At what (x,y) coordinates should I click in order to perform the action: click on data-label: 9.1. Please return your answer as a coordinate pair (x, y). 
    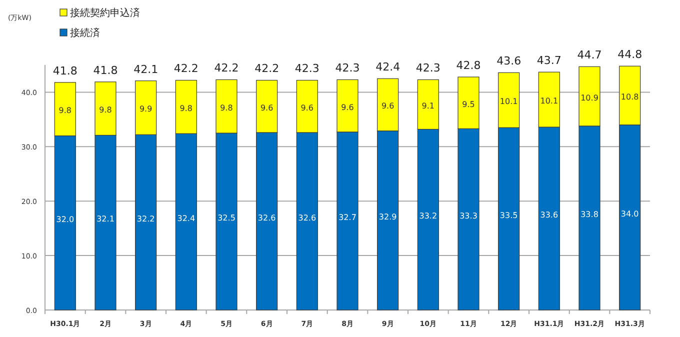
    Looking at the image, I should click on (428, 105).